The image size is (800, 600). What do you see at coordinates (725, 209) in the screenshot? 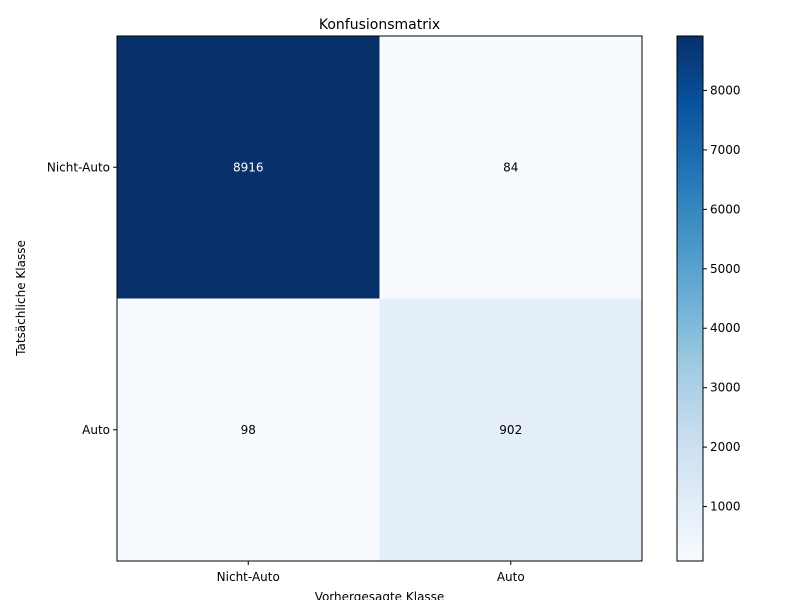
I see `colorbar-tick-label: 6000` at bounding box center [725, 209].